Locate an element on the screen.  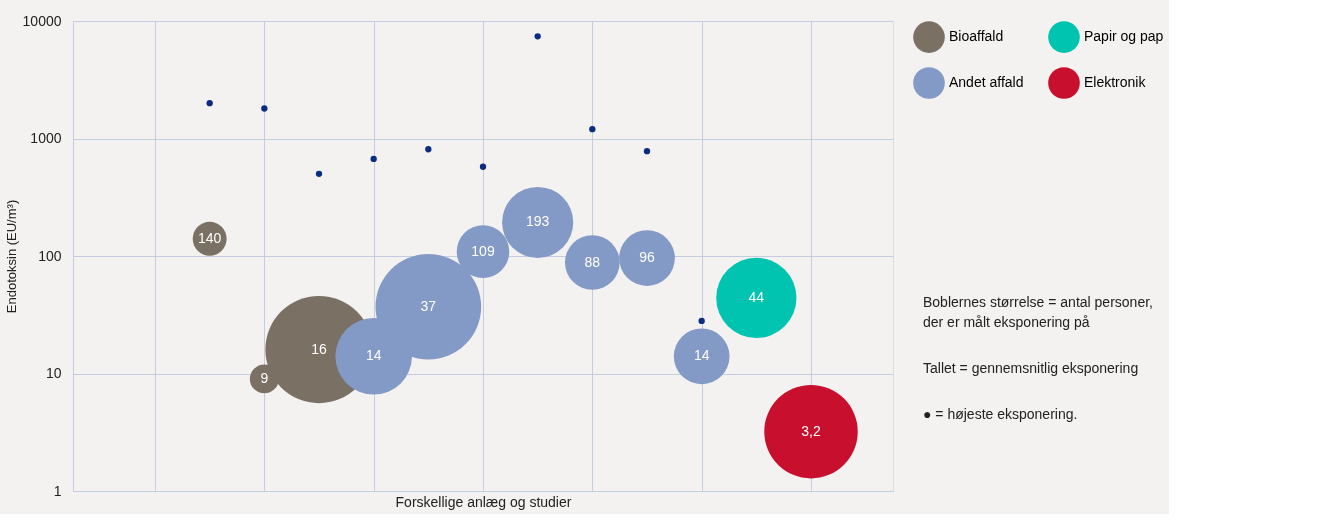
data-label: 44 is located at coordinates (756, 296).